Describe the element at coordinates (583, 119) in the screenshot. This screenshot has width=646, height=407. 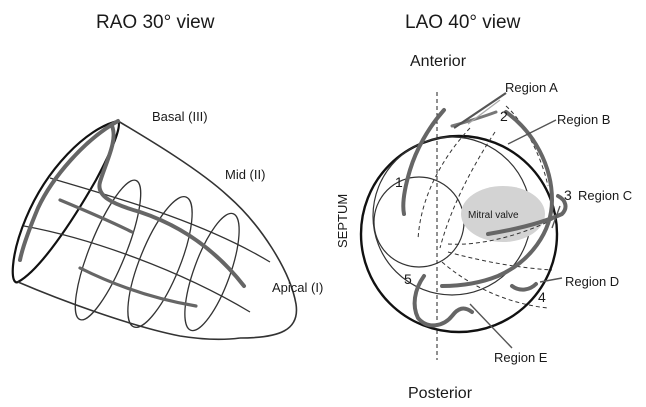
I see `region-b-label: Region B` at that location.